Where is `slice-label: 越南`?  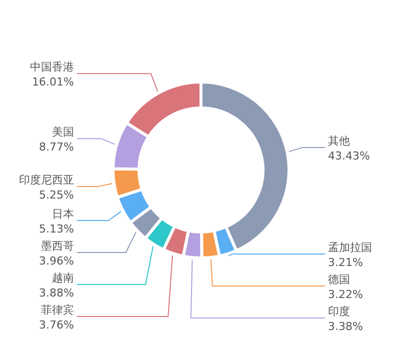 slice-label: 越南 is located at coordinates (63, 278).